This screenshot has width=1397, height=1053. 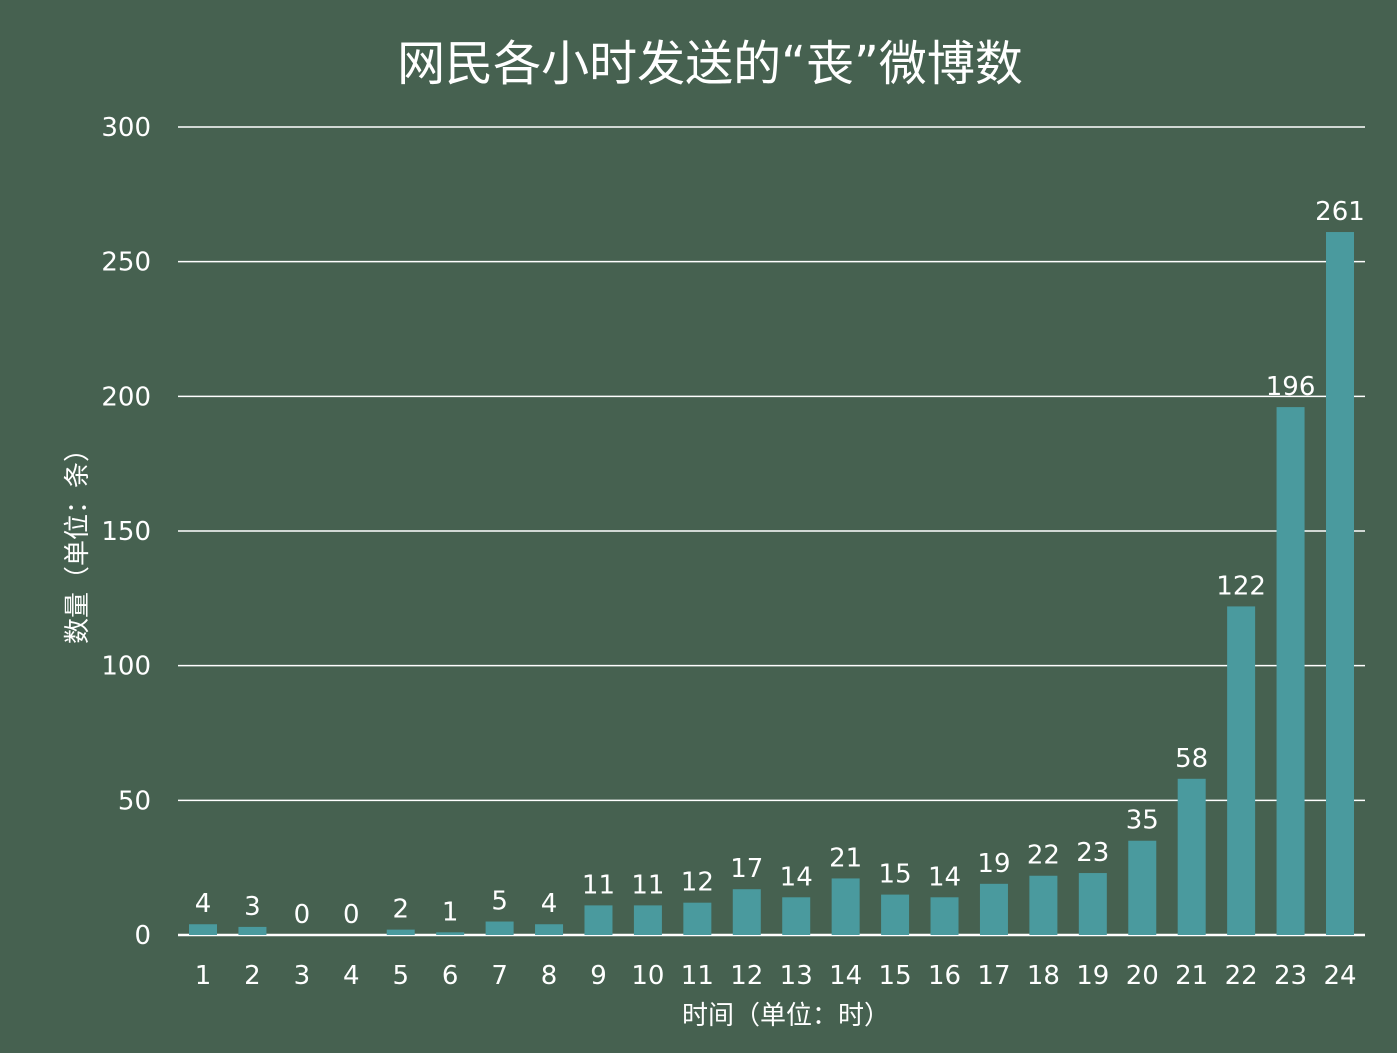 I want to click on data-label: 12, so click(x=697, y=883).